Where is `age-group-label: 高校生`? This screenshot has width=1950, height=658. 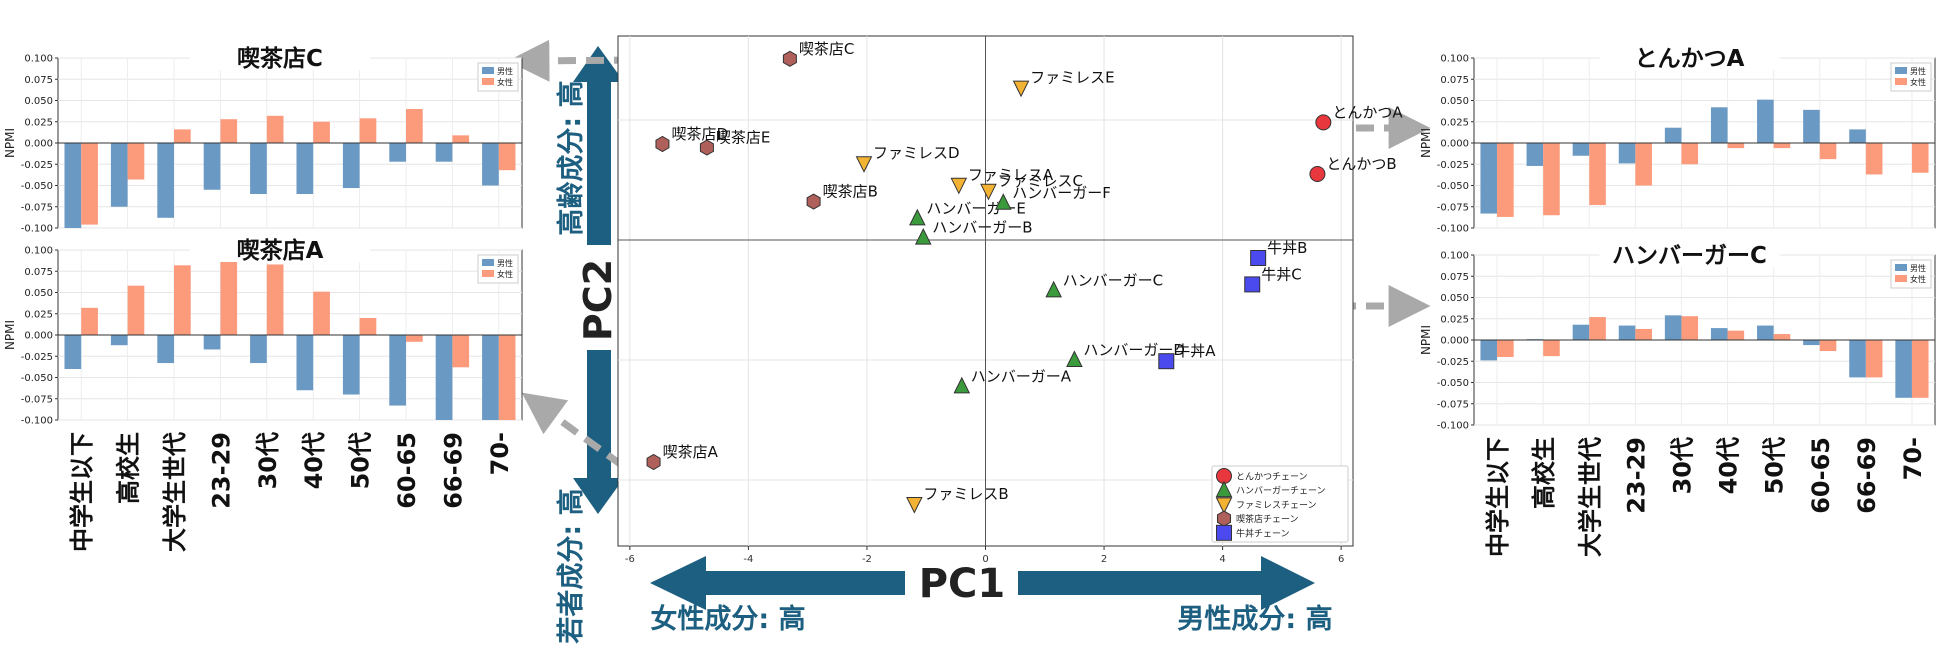 age-group-label: 高校生 is located at coordinates (1544, 473).